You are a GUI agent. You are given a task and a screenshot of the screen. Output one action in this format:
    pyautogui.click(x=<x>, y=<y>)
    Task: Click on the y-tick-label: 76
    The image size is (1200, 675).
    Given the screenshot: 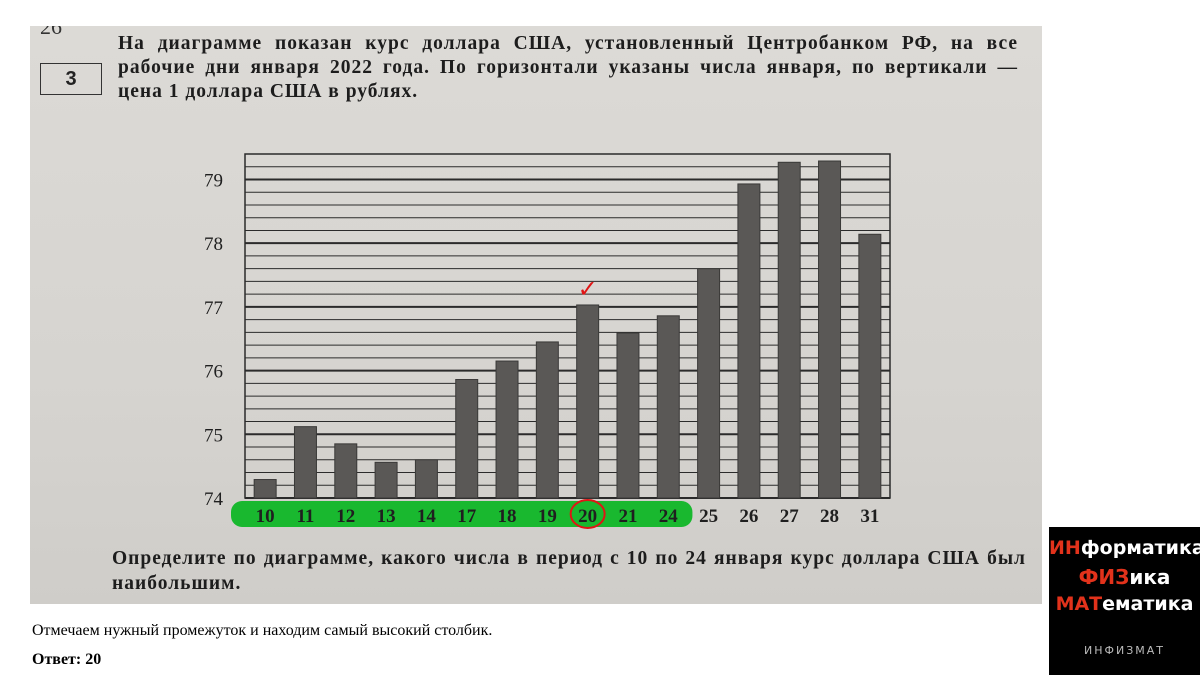 What is the action you would take?
    pyautogui.click(x=213, y=372)
    